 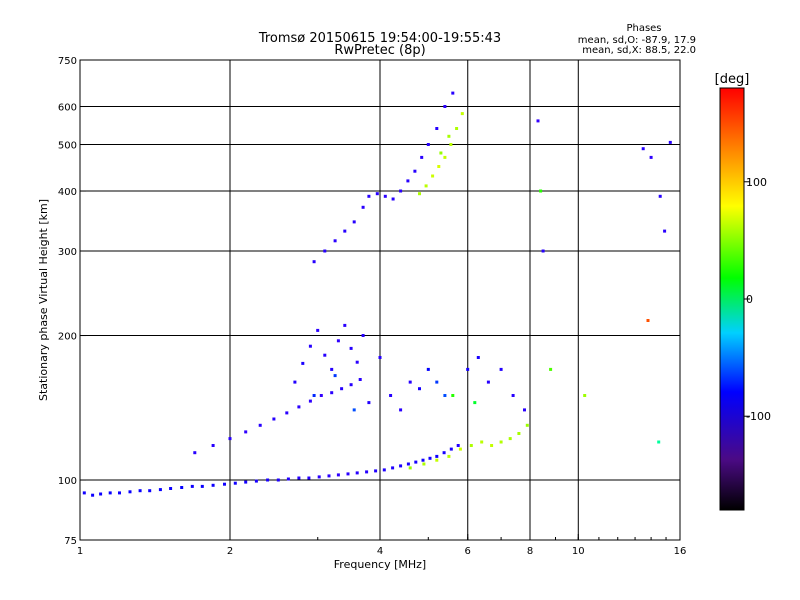 What do you see at coordinates (379, 38) in the screenshot?
I see `chart-title: Tromsø 20150615 19:54:00-19:55:43` at bounding box center [379, 38].